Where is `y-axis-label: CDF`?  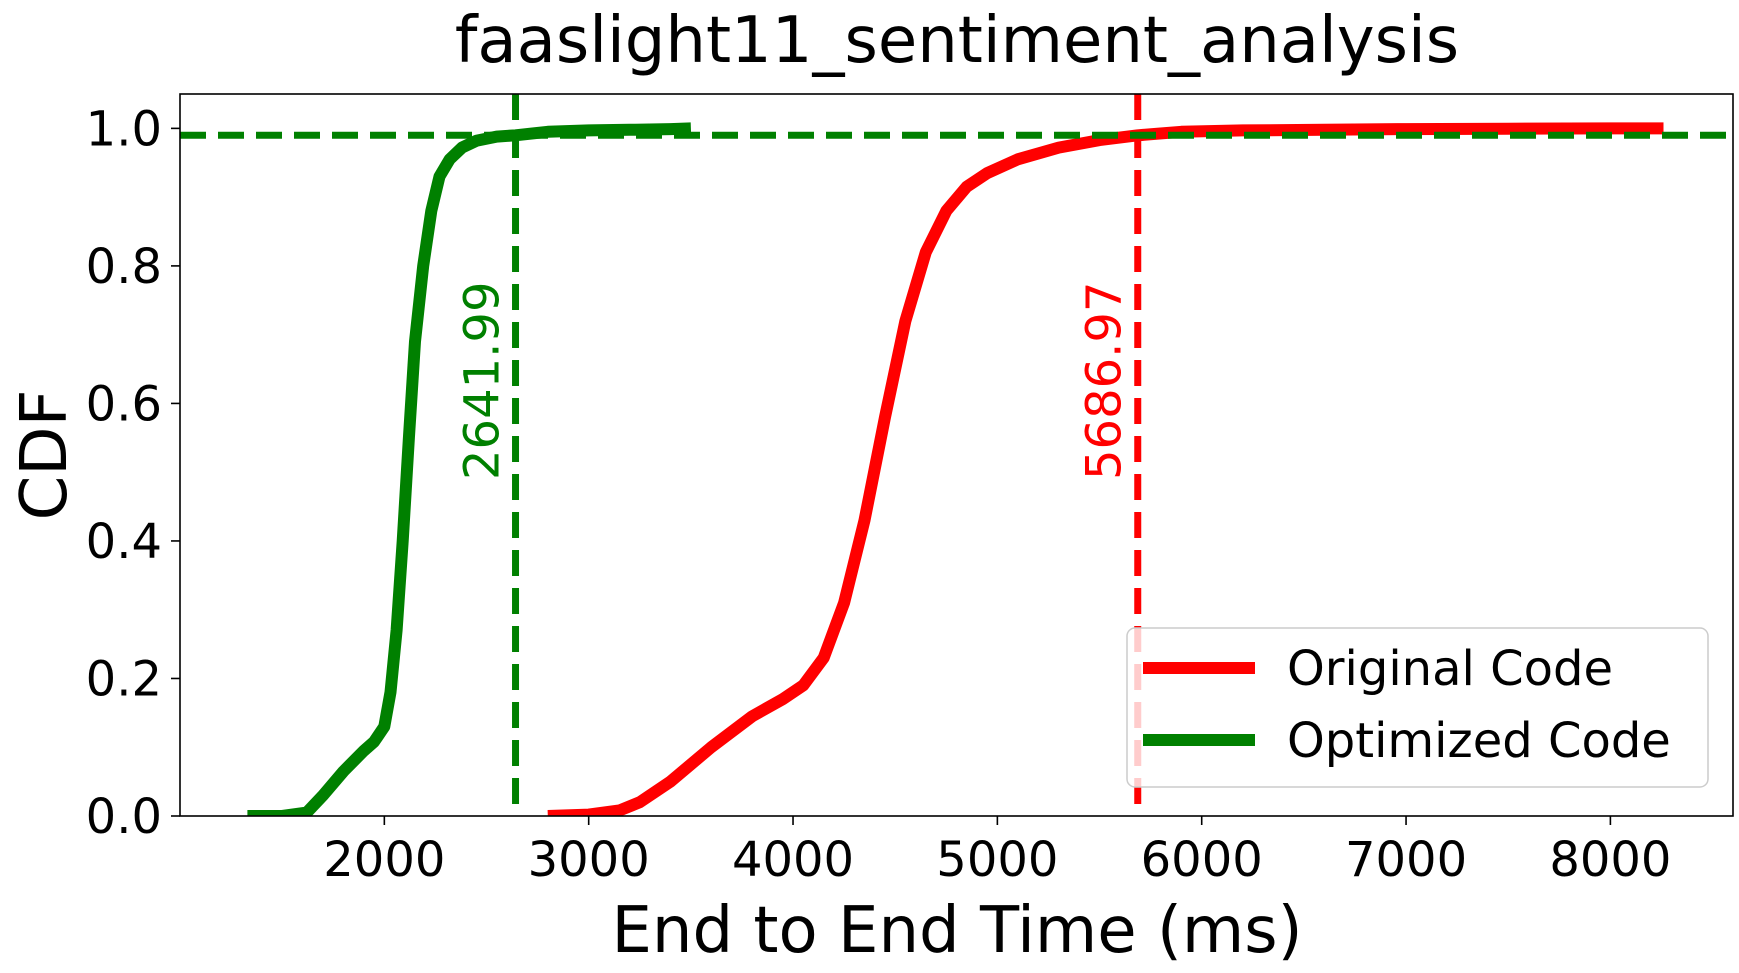
y-axis-label: CDF is located at coordinates (45, 455).